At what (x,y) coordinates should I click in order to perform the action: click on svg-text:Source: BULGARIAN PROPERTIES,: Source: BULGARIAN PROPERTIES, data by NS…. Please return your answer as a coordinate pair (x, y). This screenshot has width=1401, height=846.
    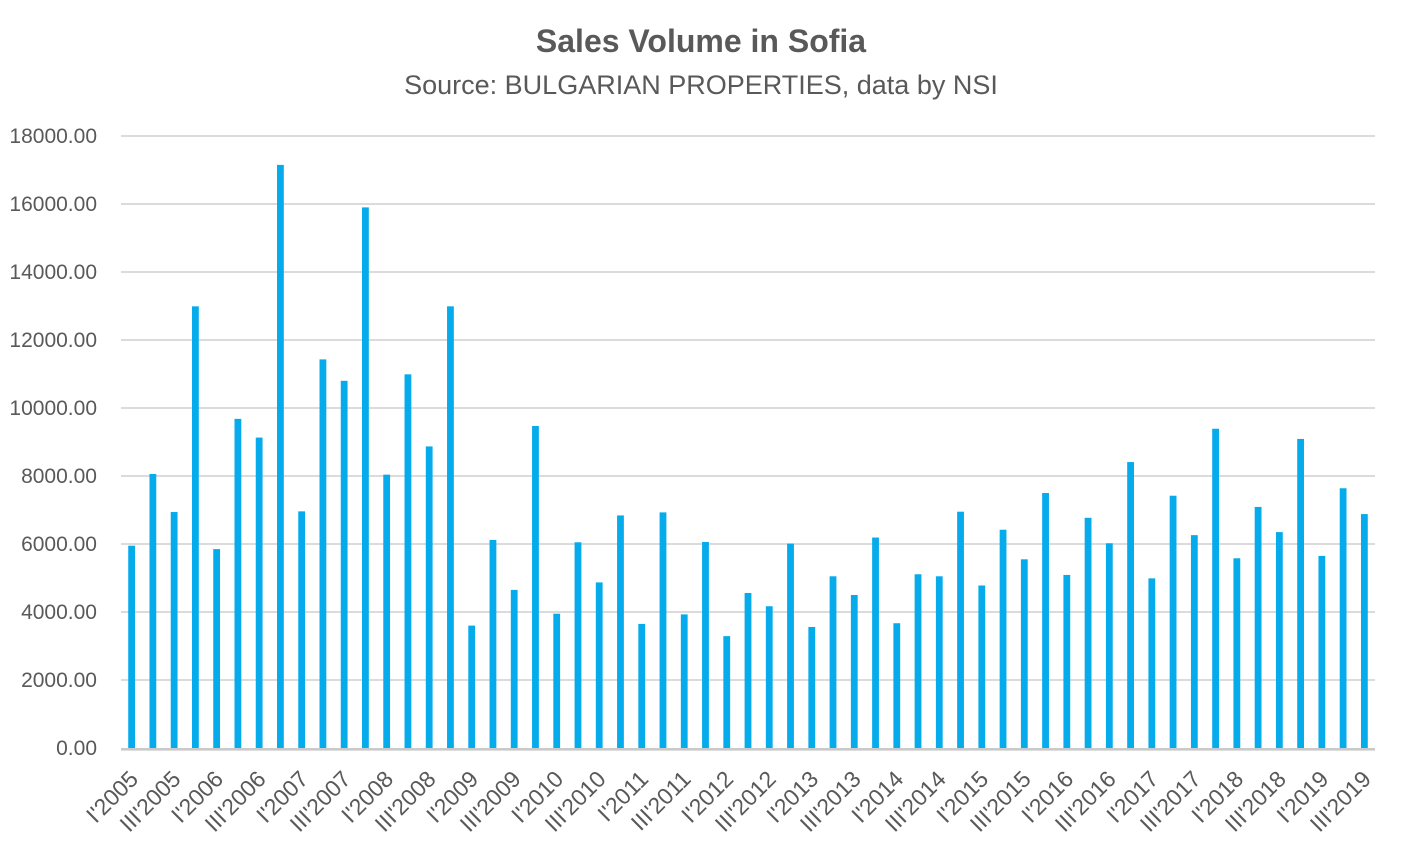
    Looking at the image, I should click on (701, 85).